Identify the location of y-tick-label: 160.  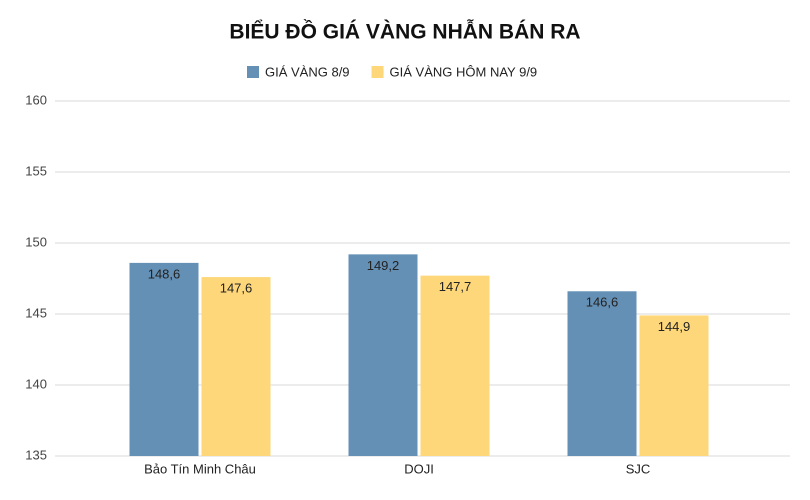
(36, 99).